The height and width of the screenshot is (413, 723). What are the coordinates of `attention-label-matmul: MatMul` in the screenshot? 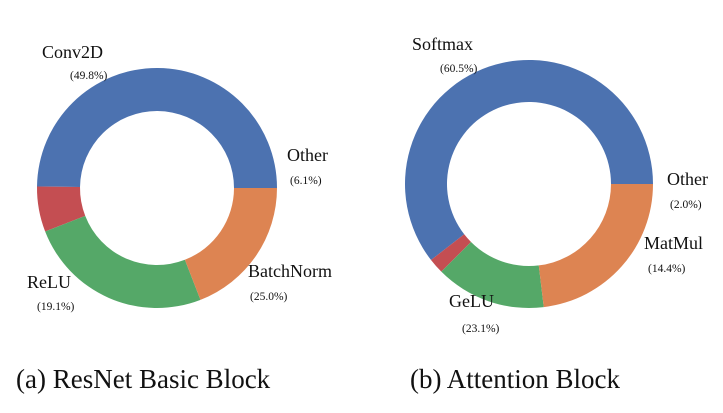 It's located at (673, 243).